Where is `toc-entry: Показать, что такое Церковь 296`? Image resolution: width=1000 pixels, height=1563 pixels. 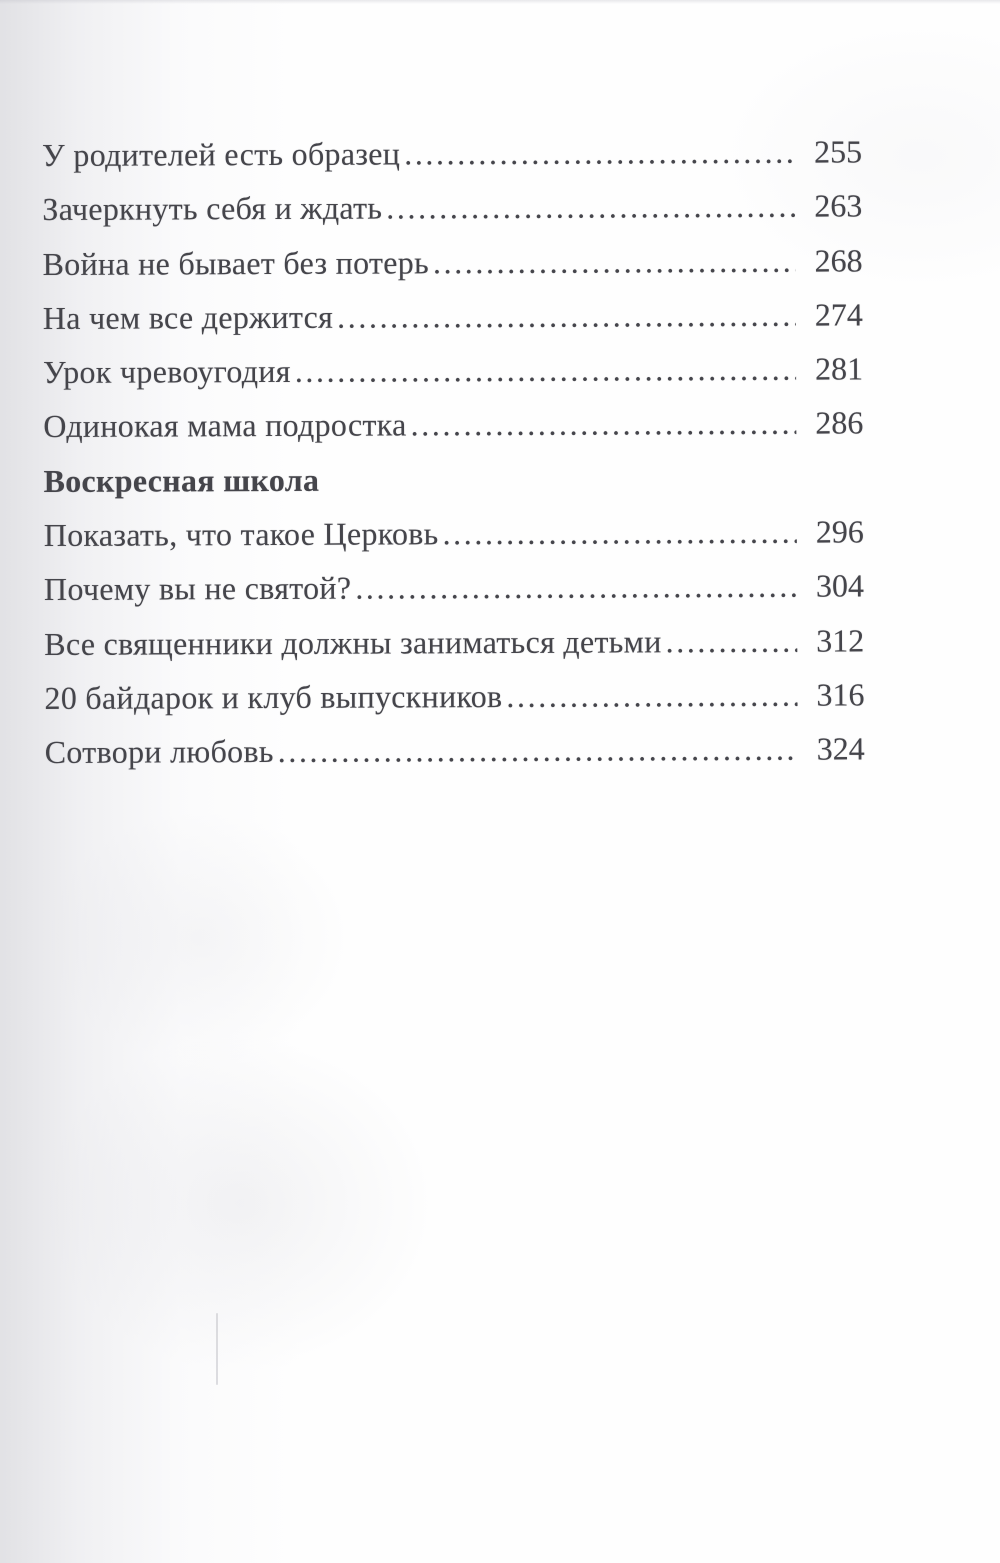
toc-entry: Показать, что такое Церковь 296 is located at coordinates (454, 533).